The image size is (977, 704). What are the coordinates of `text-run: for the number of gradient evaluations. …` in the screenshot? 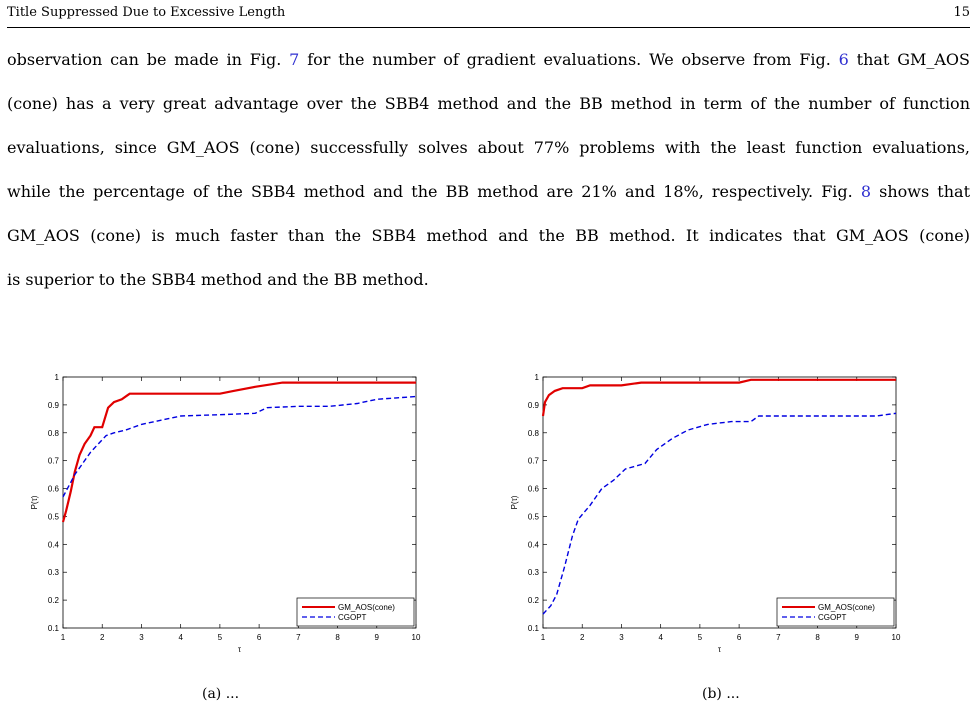 It's located at (569, 59).